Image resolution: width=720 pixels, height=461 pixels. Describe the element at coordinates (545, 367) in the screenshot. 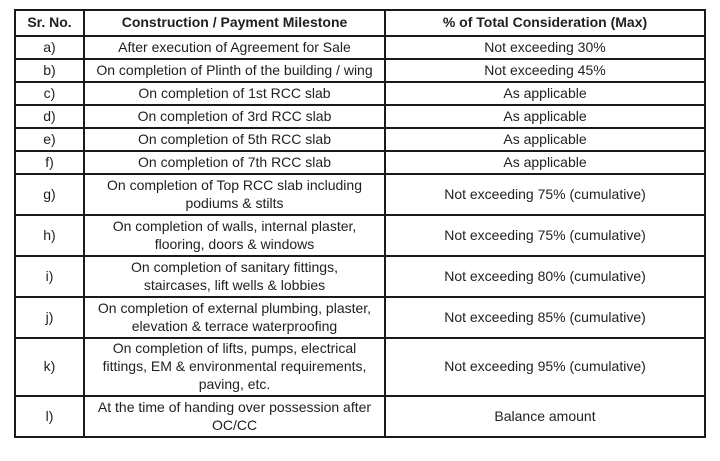

I see `consideration-cell: Not exceeding 95% (cumulative)` at that location.